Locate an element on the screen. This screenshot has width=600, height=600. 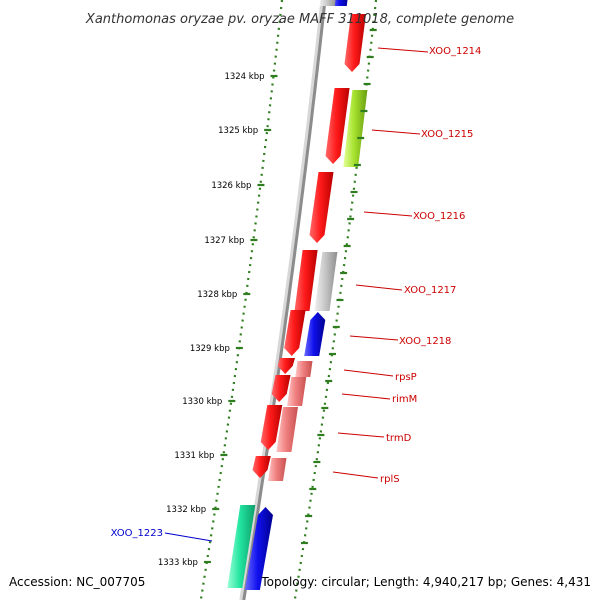
gene-label: rimM is located at coordinates (404, 399).